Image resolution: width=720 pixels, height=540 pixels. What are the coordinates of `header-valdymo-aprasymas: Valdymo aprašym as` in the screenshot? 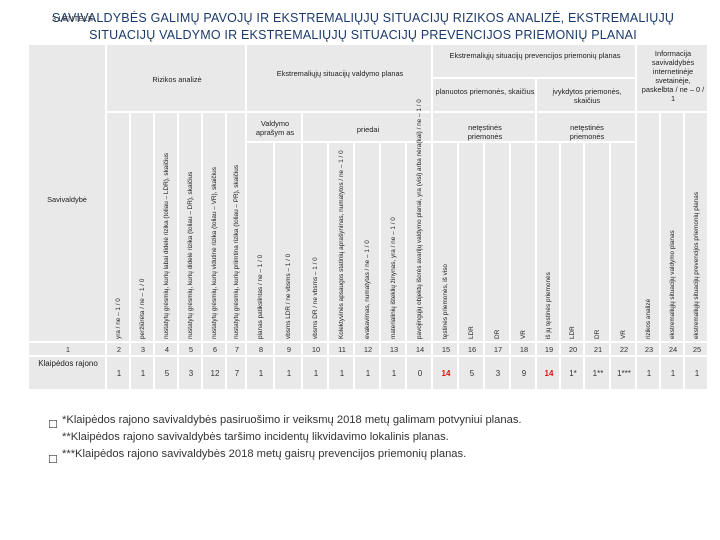 It's located at (275, 128).